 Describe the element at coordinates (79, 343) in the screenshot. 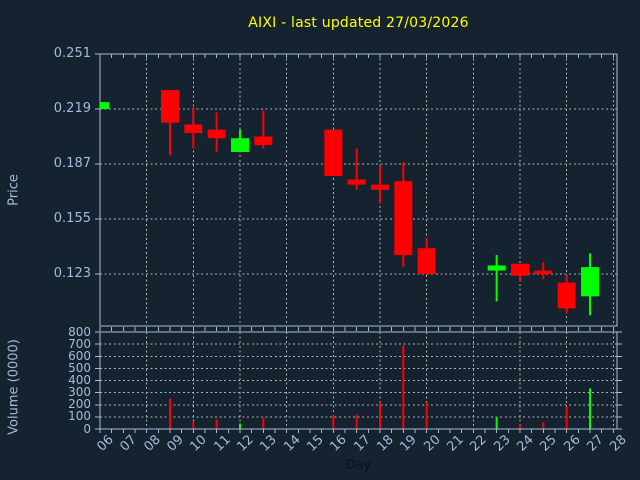

I see `volume-tick-label: 700` at that location.